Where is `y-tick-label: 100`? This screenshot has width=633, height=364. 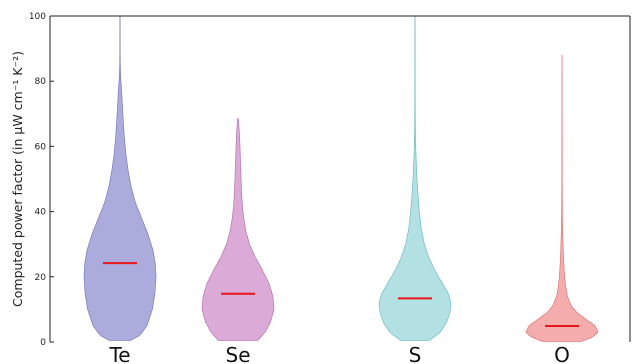
y-tick-label: 100 is located at coordinates (37, 17).